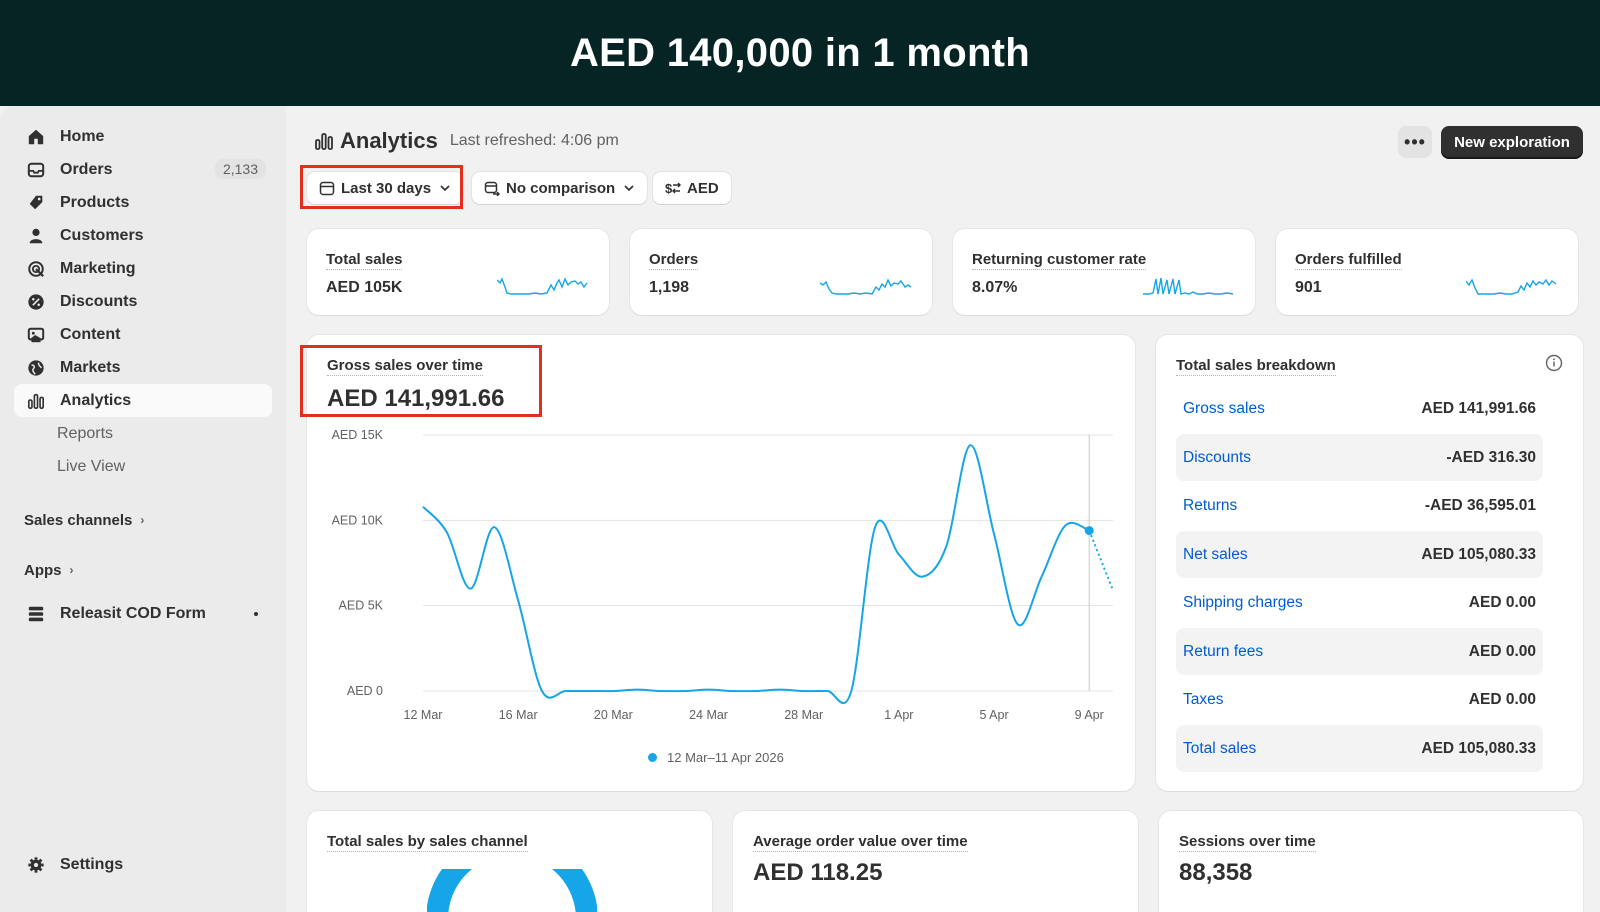 Image resolution: width=1600 pixels, height=912 pixels. Describe the element at coordinates (1203, 699) in the screenshot. I see `breakdown-link: Taxes` at that location.